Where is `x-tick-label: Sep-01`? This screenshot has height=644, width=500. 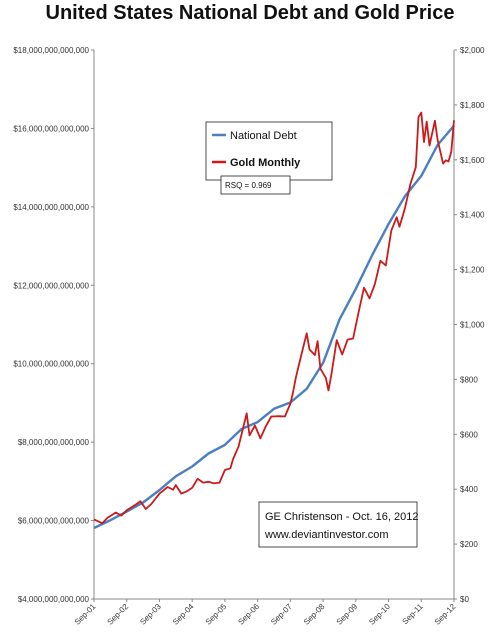 x-tick-label: Sep-01 is located at coordinates (85, 614).